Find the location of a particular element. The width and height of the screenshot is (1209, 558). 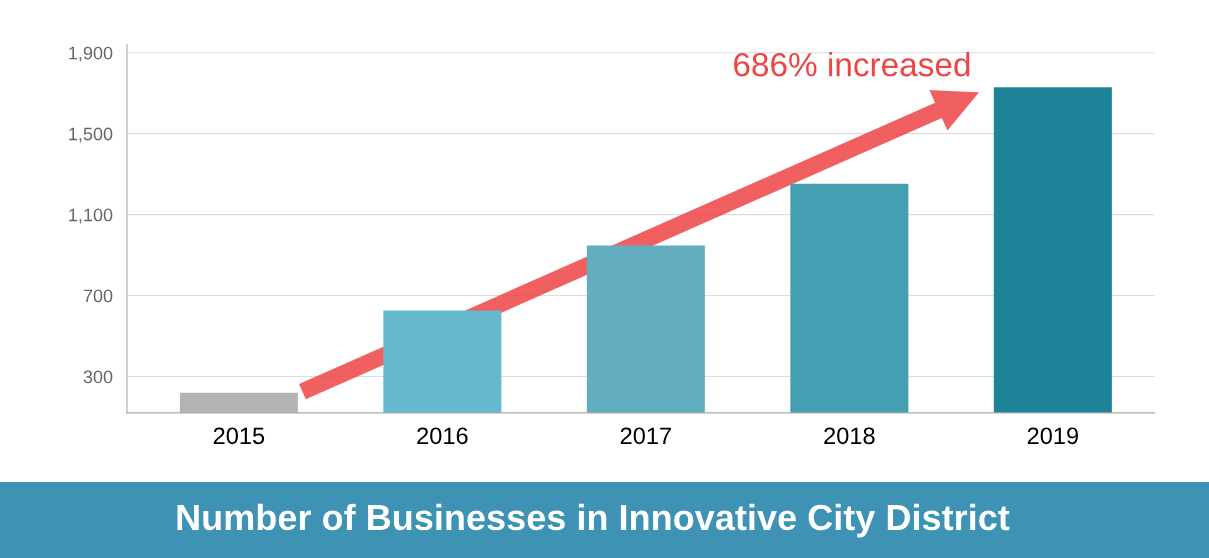

annotation: 686% increased is located at coordinates (852, 64).